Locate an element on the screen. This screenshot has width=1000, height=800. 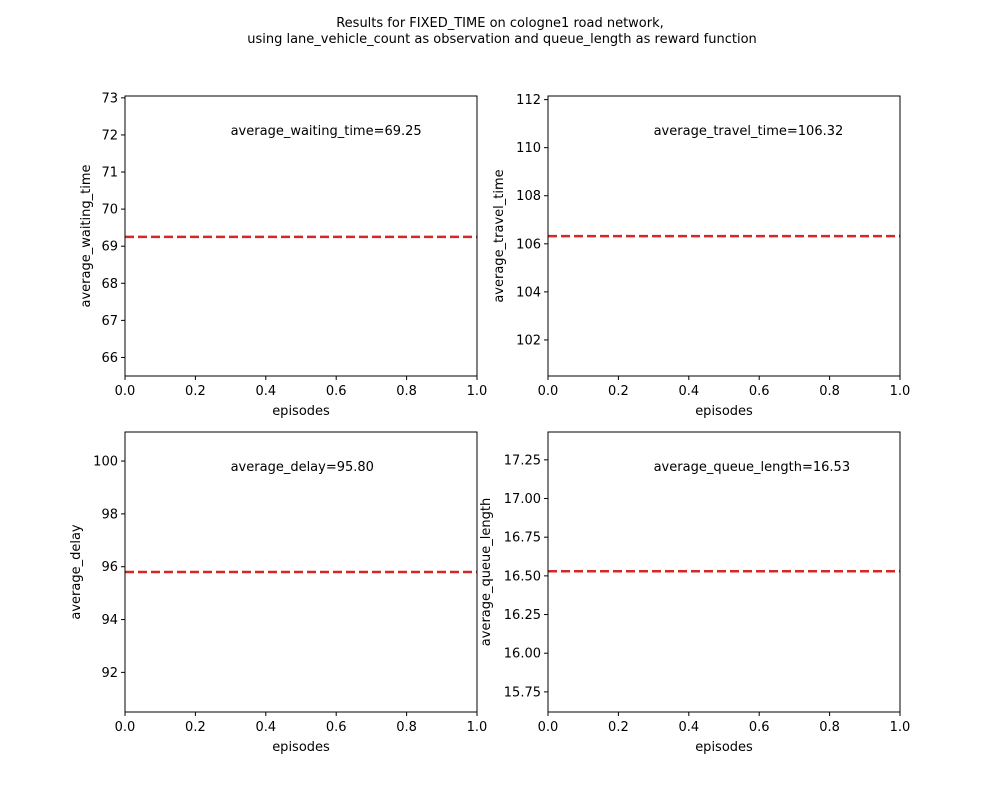
y-tick-label: 16.00 is located at coordinates (522, 654).